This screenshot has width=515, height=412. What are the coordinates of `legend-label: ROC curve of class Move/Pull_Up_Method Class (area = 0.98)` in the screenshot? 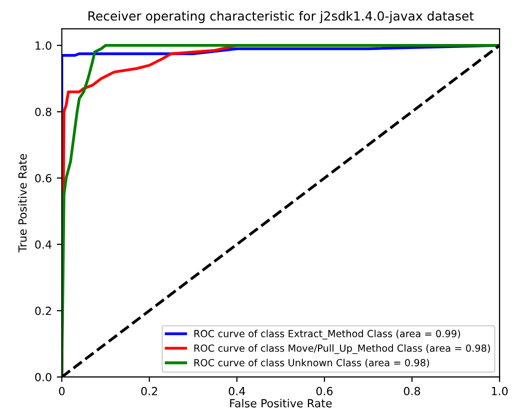 It's located at (342, 349).